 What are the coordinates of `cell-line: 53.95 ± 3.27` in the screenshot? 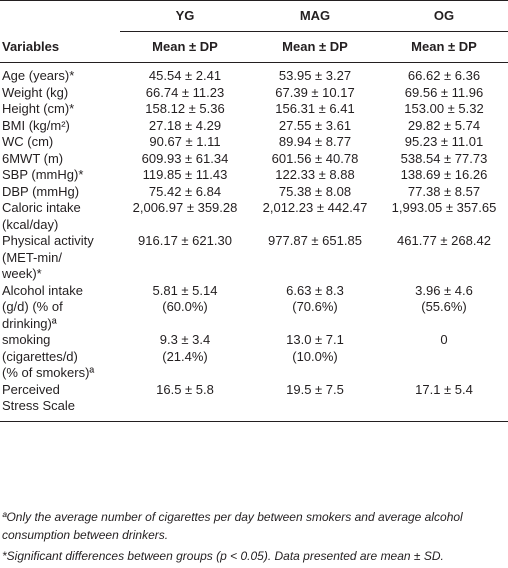 It's located at (315, 75).